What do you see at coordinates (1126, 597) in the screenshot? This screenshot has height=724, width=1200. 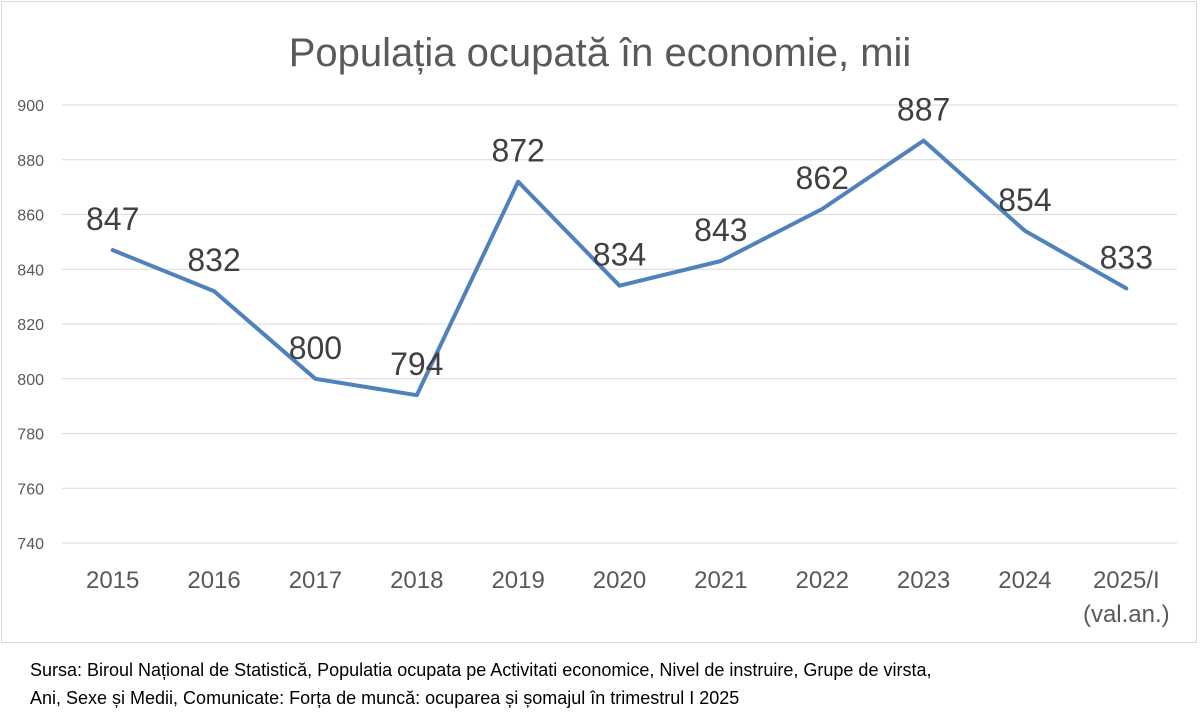 I see `x-tick-label: 2025/I (val.an.)` at bounding box center [1126, 597].